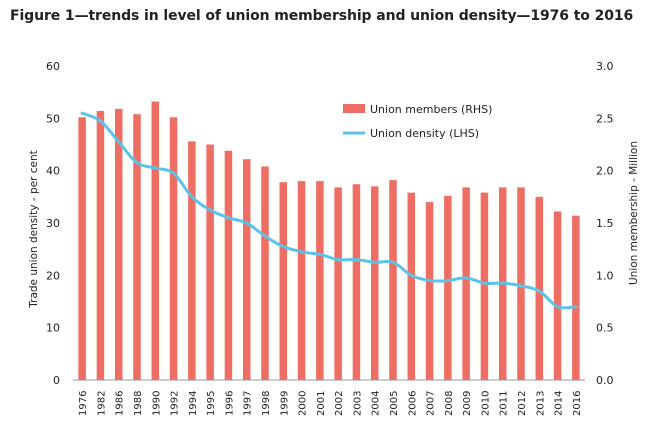  I want to click on x-tick-label: 2009, so click(467, 403).